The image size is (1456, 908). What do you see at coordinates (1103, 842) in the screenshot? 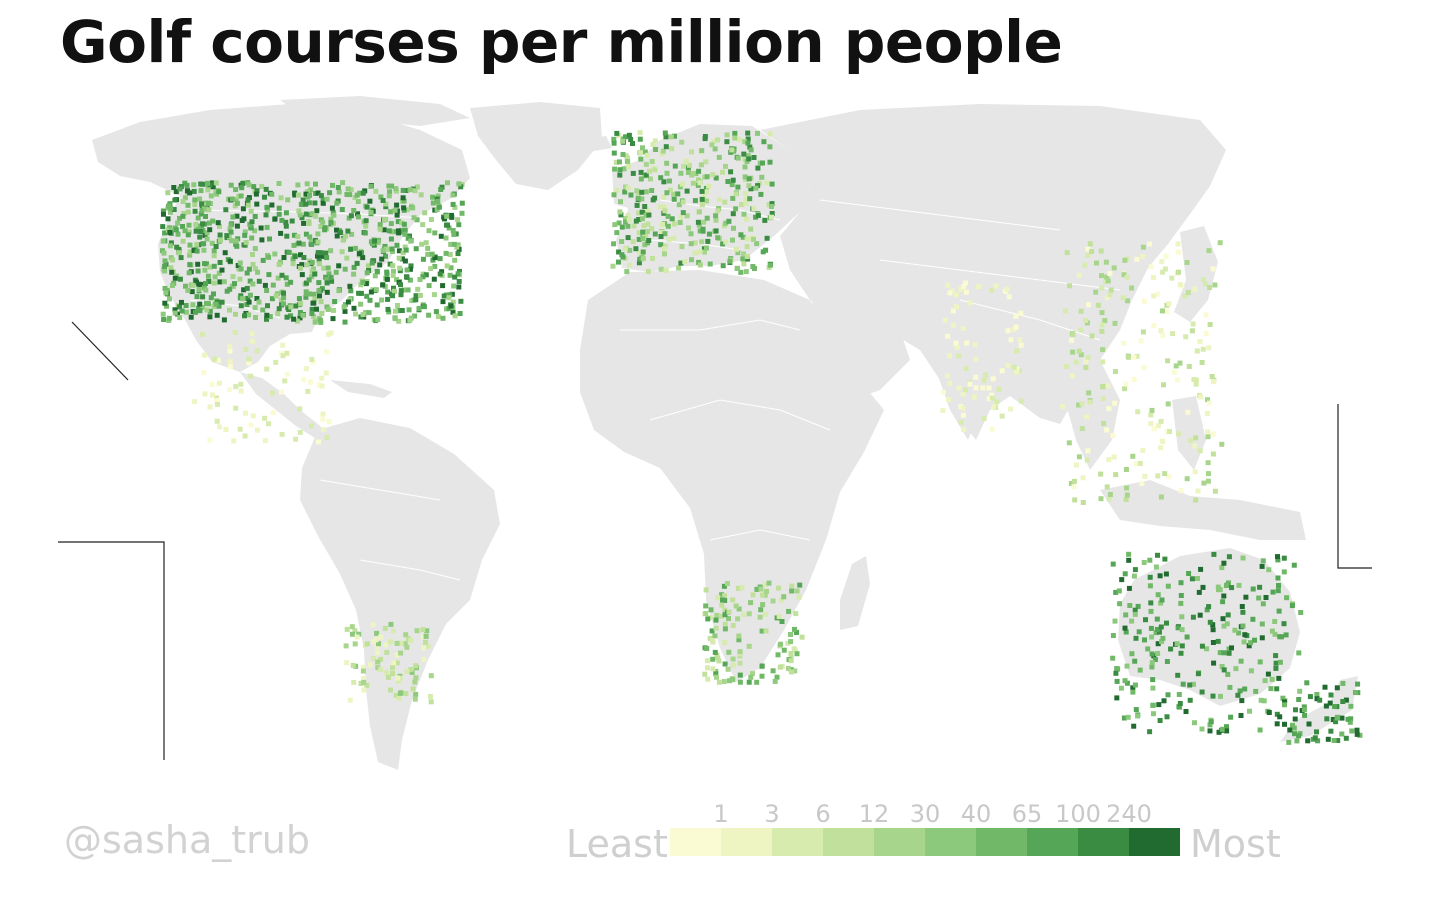
I see `legend-swatch` at bounding box center [1103, 842].